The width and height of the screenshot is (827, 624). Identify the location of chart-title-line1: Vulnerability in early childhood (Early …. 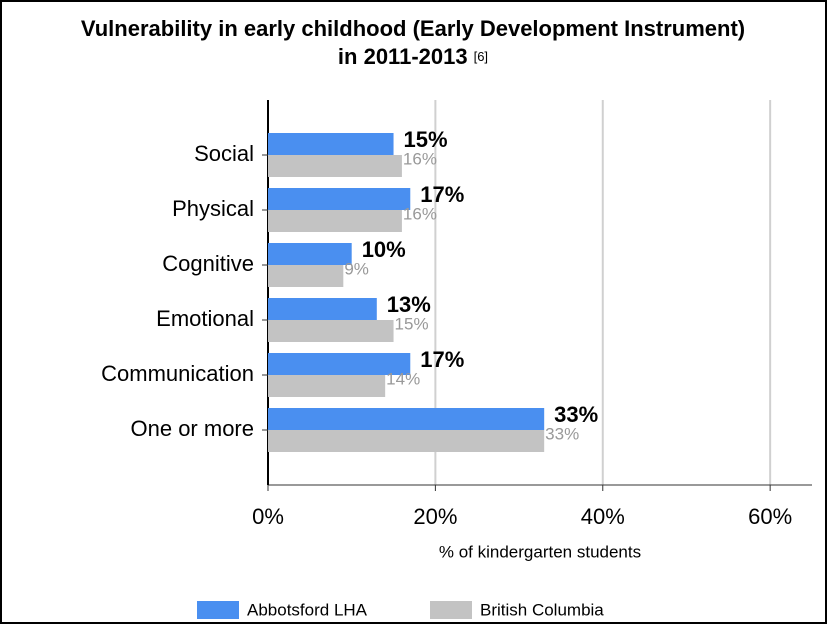
(413, 28).